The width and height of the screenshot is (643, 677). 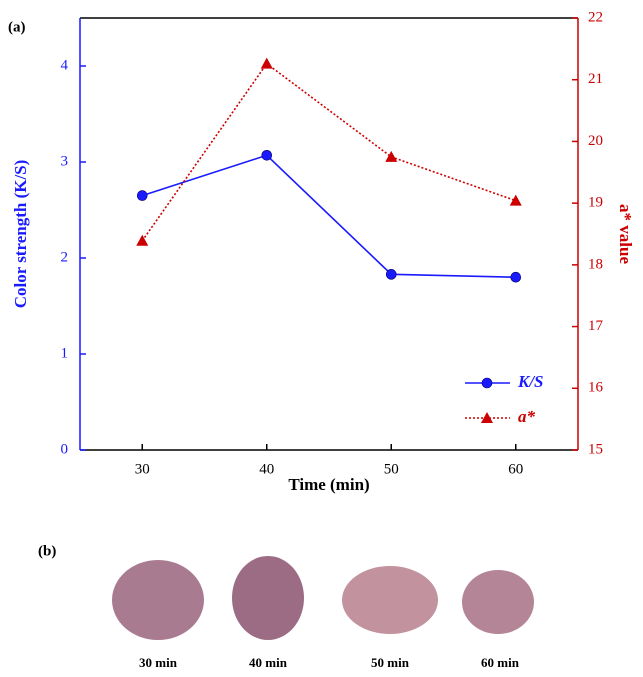 What do you see at coordinates (527, 416) in the screenshot?
I see `legend-label: a*` at bounding box center [527, 416].